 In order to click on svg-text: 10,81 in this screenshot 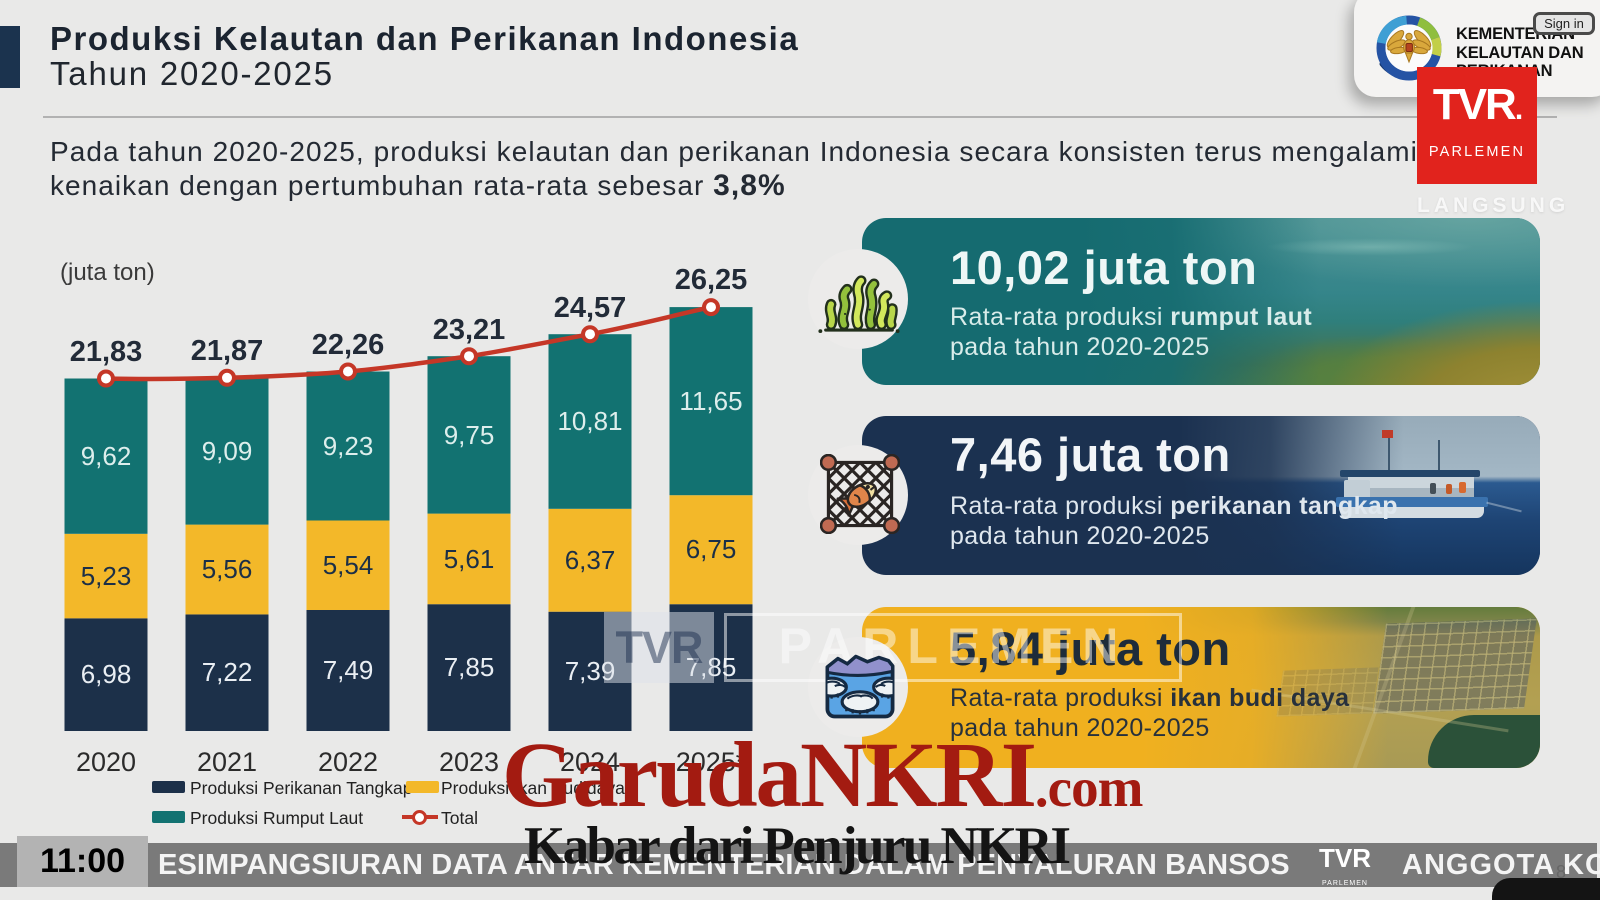, I will do `click(589, 421)`.